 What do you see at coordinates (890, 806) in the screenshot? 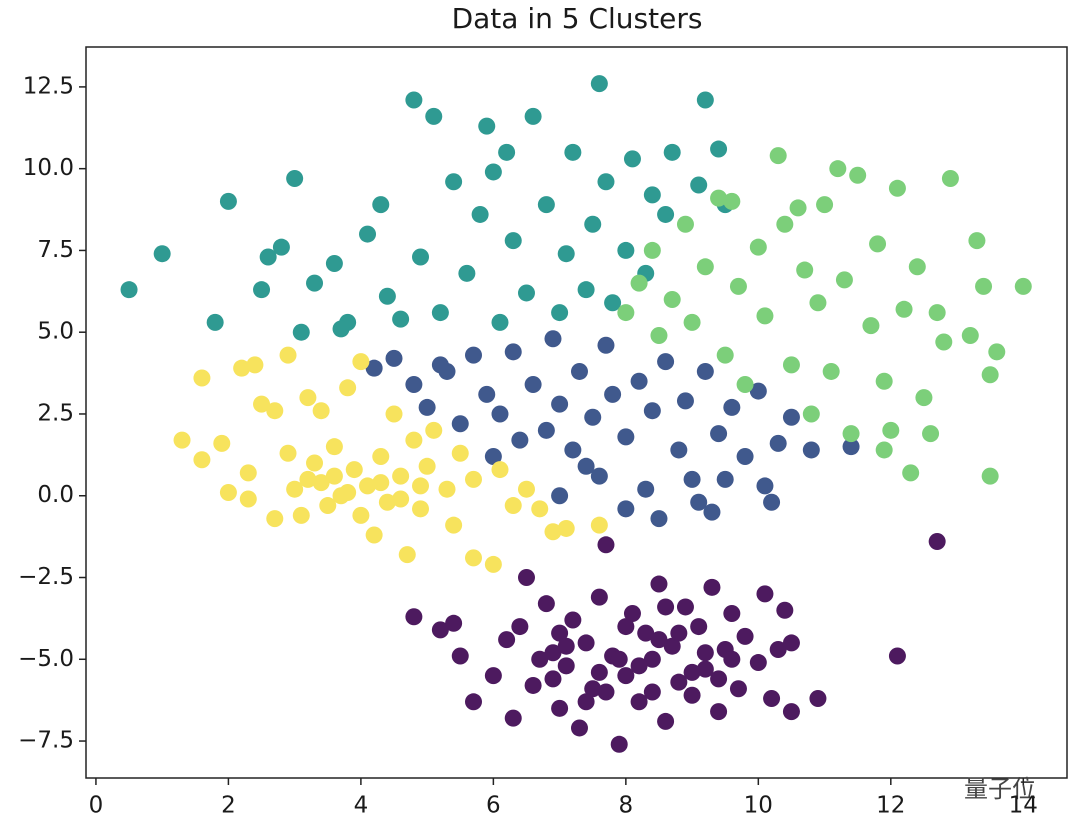
I see `x-tick-label: 12` at bounding box center [890, 806].